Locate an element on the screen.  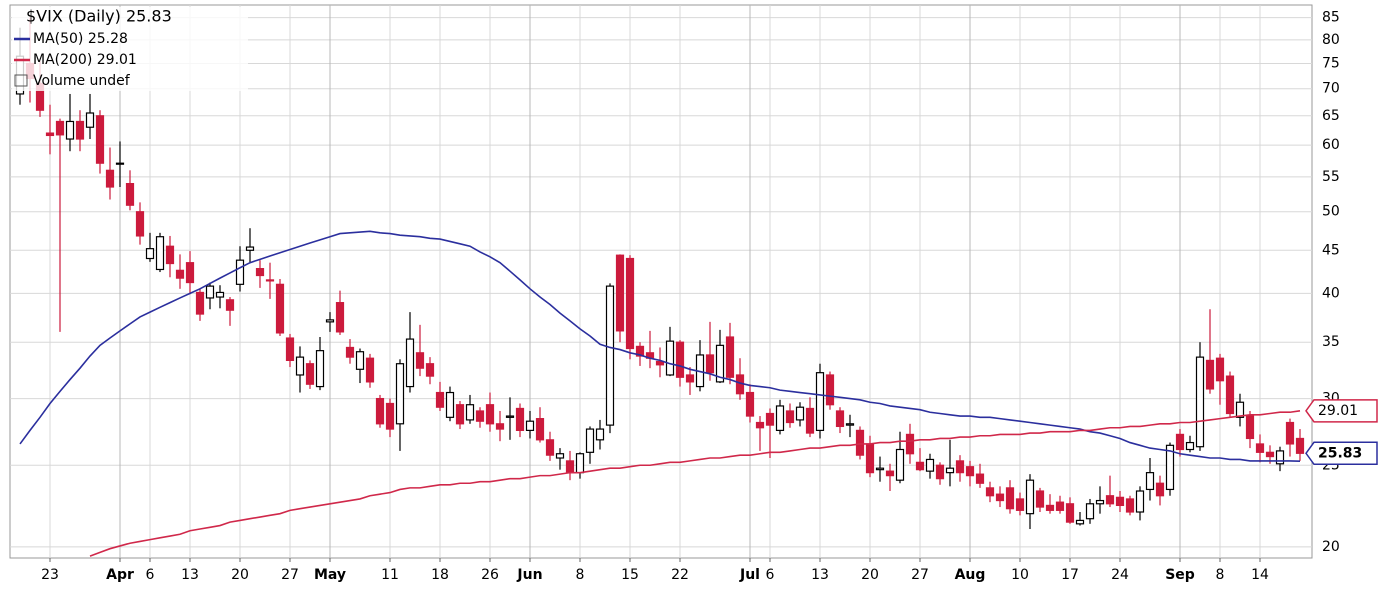
x-tick-label: Jul is located at coordinates (749, 575).